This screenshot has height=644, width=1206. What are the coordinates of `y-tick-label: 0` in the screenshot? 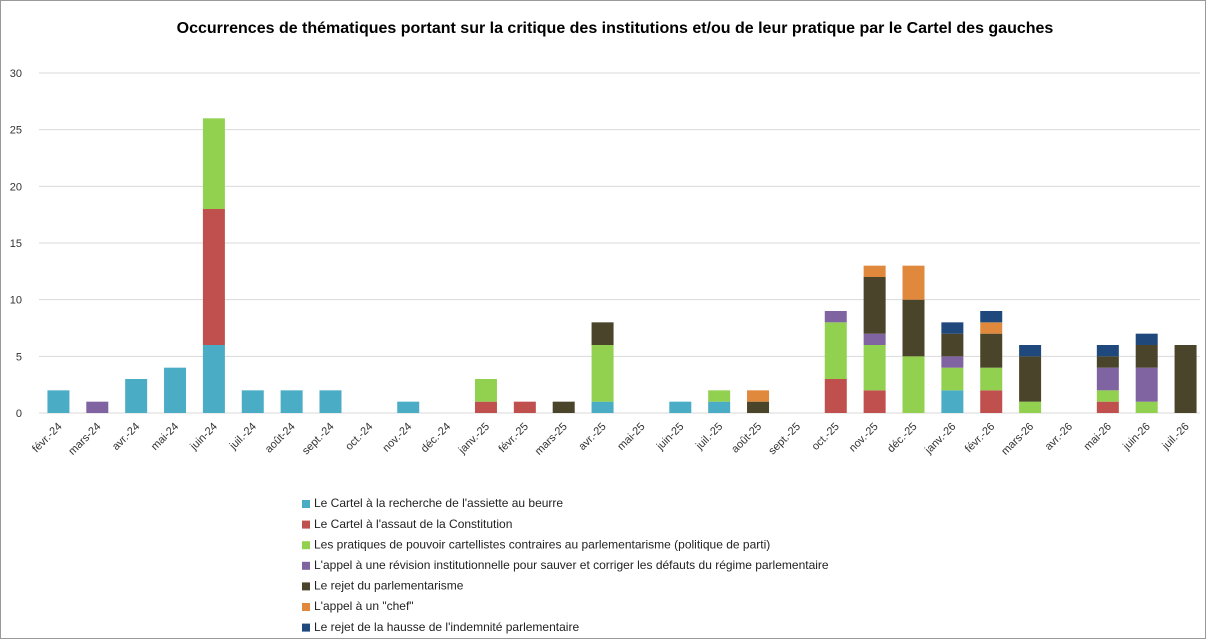 It's located at (19, 414).